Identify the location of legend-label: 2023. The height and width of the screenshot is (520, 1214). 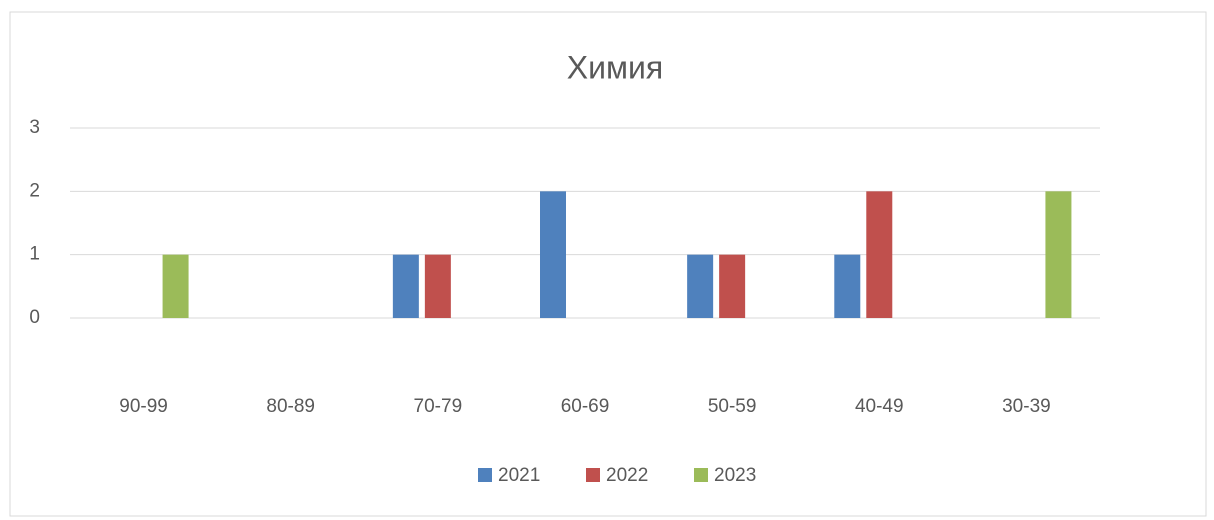
(735, 475).